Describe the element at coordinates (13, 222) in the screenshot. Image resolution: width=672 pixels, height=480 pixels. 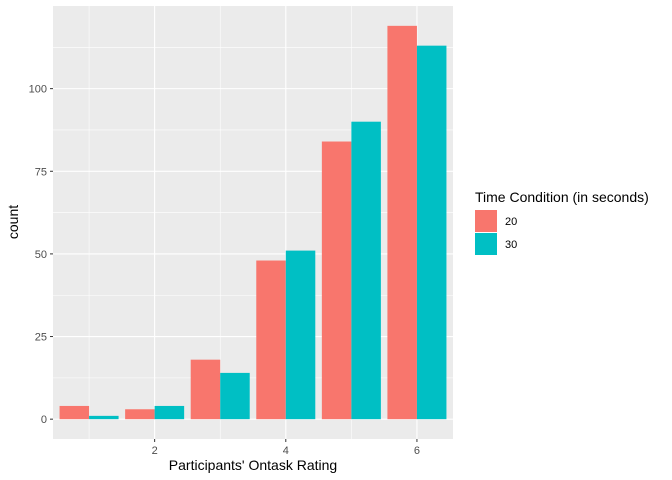
I see `y-axis-title: count` at that location.